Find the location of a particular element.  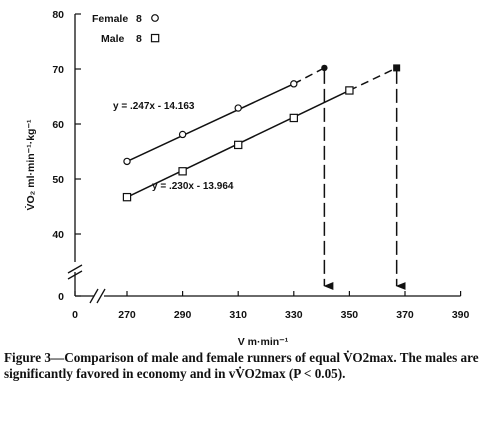

x-tick-label: 390 is located at coordinates (461, 315).